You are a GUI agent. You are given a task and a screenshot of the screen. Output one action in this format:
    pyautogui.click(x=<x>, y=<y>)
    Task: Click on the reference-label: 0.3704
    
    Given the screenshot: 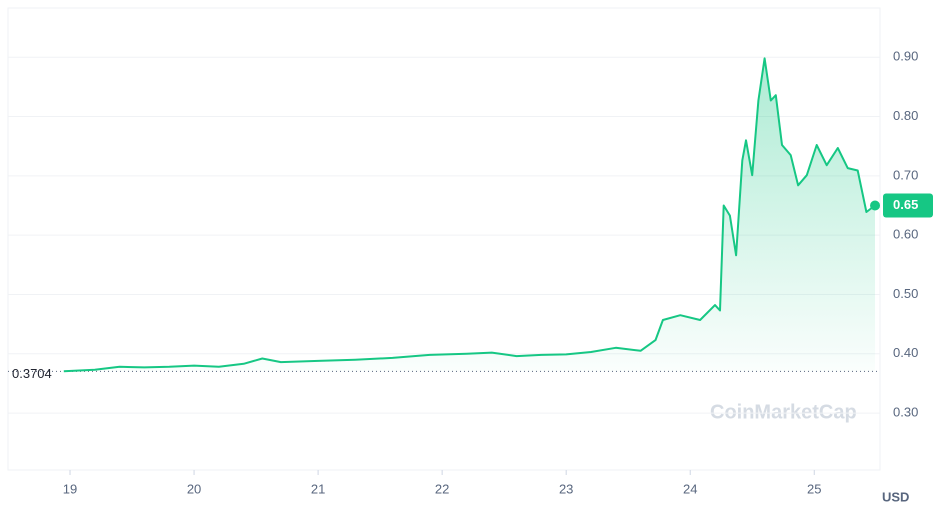 What is the action you would take?
    pyautogui.click(x=32, y=373)
    